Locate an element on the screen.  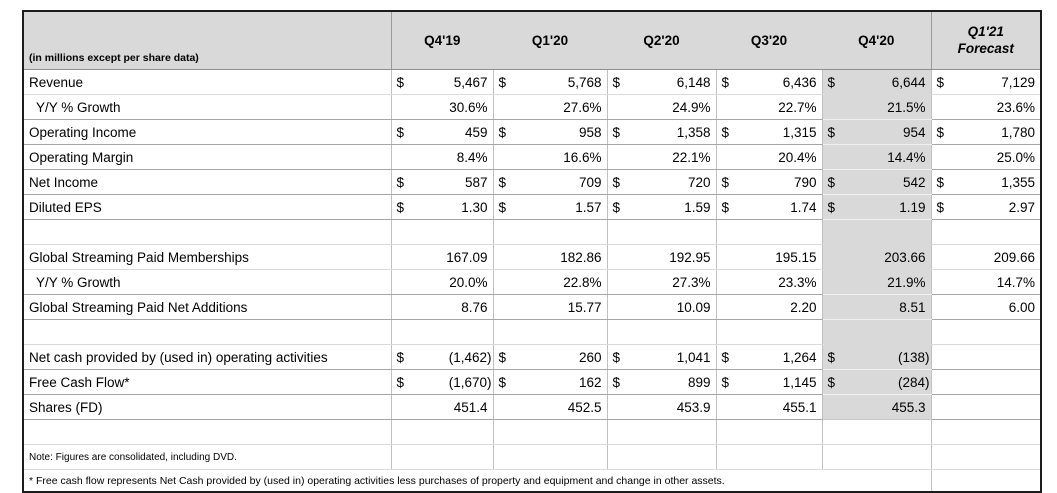
value-cell: $6,644 is located at coordinates (876, 82).